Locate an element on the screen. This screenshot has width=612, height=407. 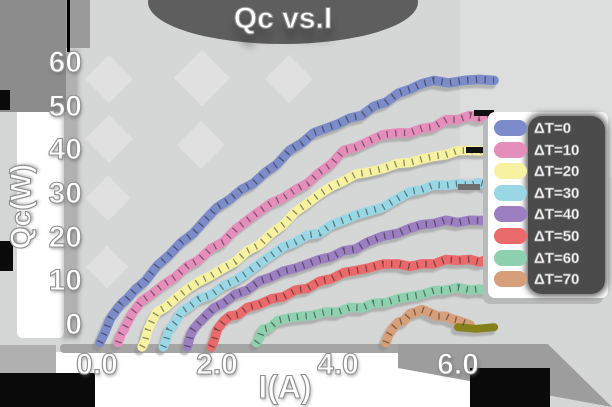
legend-label: ΔT=30 is located at coordinates (557, 193).